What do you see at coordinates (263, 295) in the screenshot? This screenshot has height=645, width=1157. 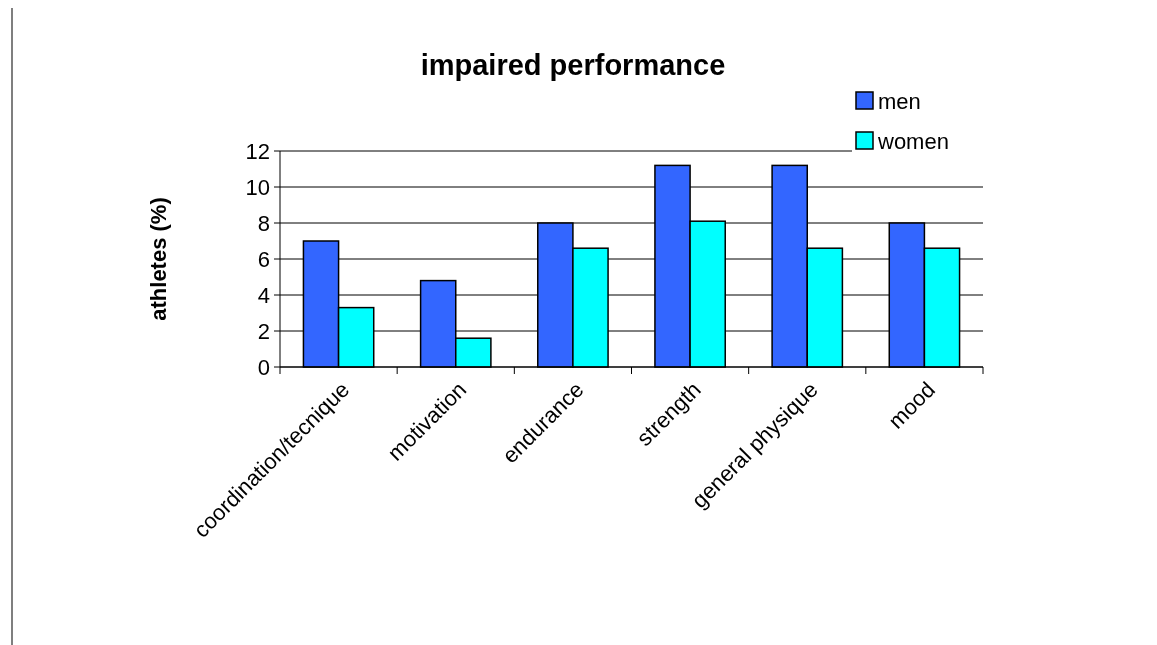 I see `y-tick-label: 4` at bounding box center [263, 295].